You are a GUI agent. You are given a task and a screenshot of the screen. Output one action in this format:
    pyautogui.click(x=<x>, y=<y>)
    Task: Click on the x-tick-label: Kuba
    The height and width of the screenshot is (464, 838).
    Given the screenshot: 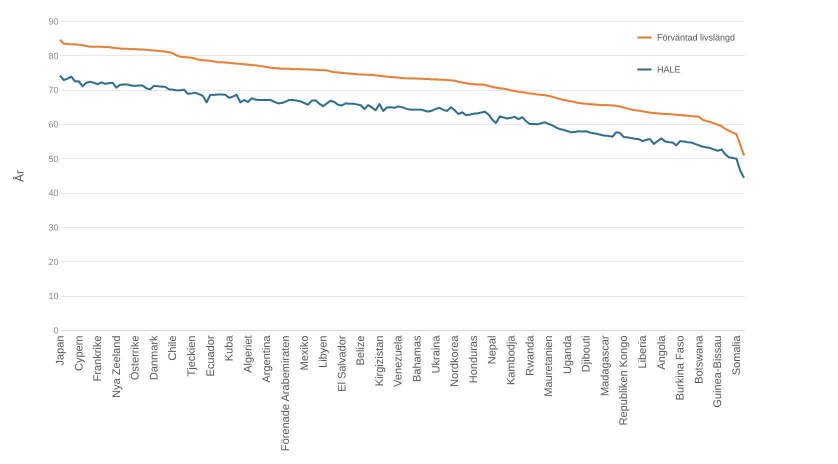 What is the action you would take?
    pyautogui.click(x=230, y=348)
    